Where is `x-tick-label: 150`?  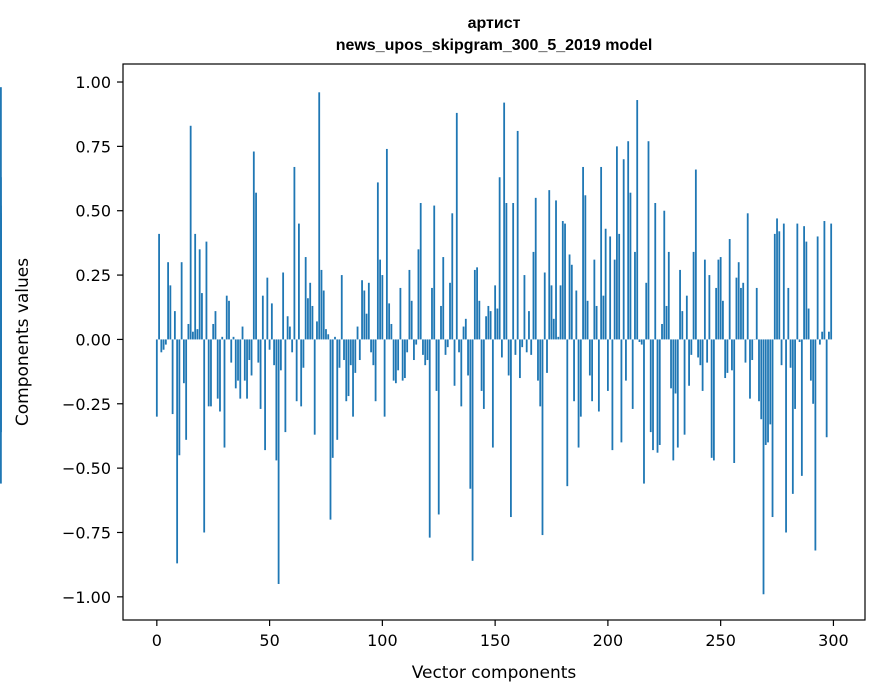 x-tick-label: 150 is located at coordinates (495, 640).